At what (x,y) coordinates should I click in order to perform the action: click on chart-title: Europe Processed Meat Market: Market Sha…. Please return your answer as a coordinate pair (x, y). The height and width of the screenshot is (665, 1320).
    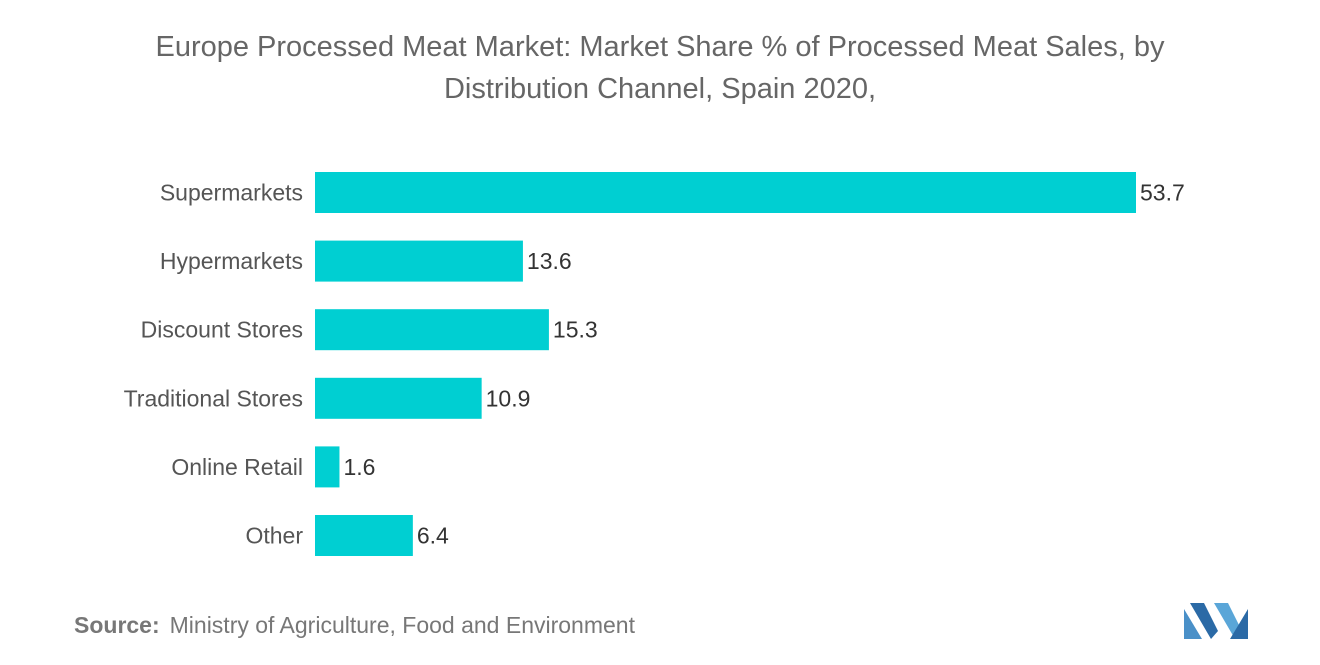
    Looking at the image, I should click on (660, 68).